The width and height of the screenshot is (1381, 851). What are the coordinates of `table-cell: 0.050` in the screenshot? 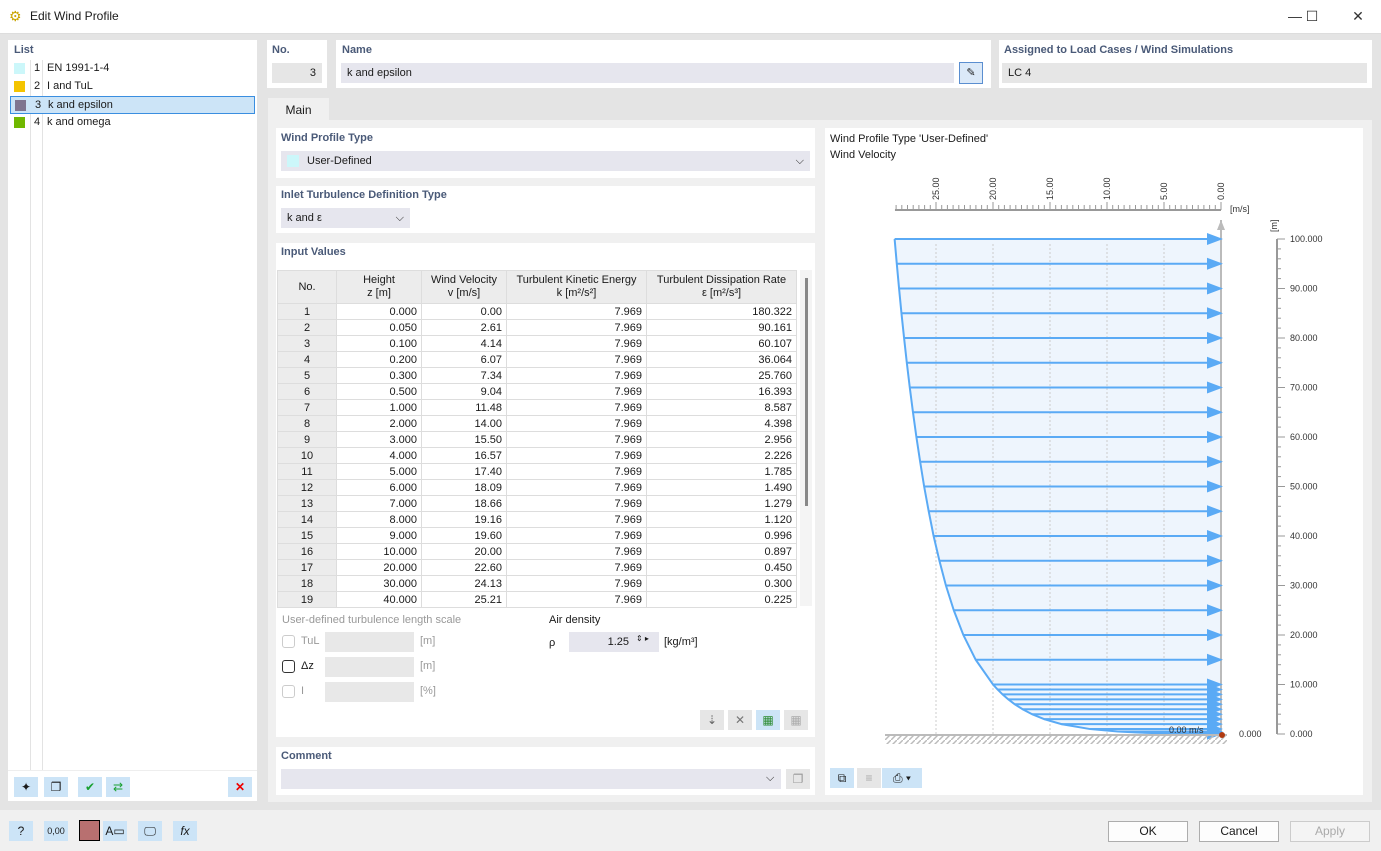 It's located at (379, 327).